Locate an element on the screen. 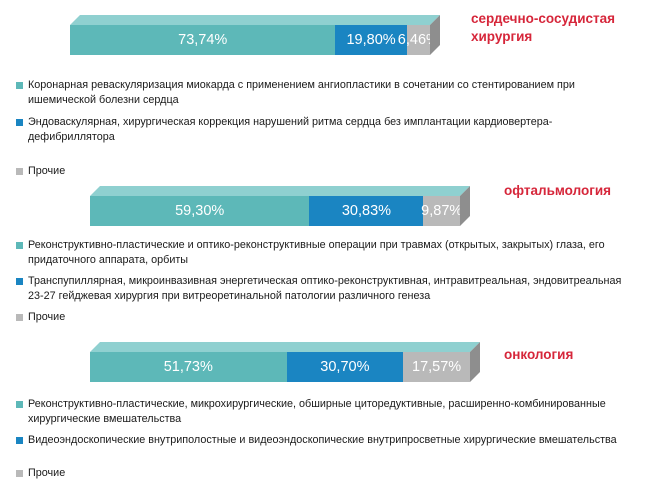 The image size is (648, 494). bar-oncology: 51,73% 30,70% 17,57% is located at coordinates (280, 367).